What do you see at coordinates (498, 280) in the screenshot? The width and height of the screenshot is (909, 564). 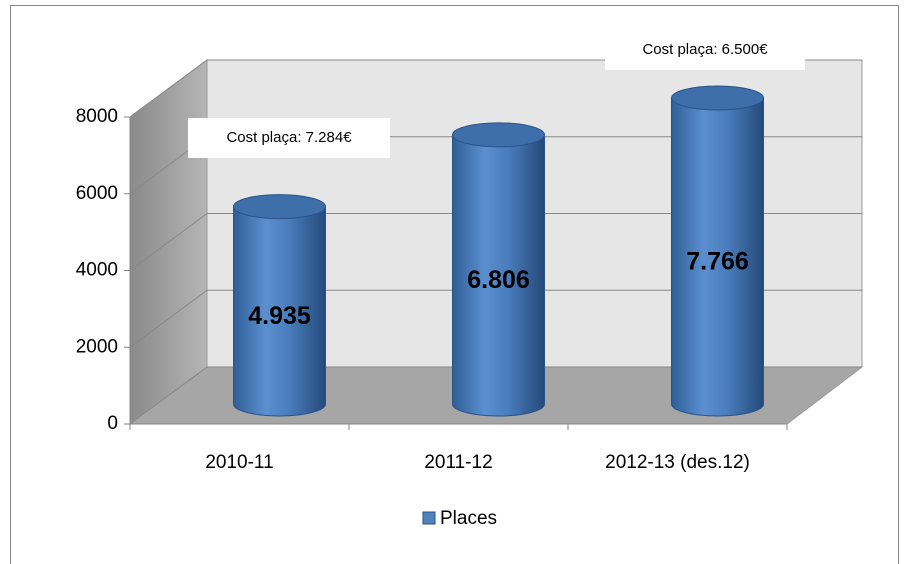 I see `value-label: 6.806` at bounding box center [498, 280].